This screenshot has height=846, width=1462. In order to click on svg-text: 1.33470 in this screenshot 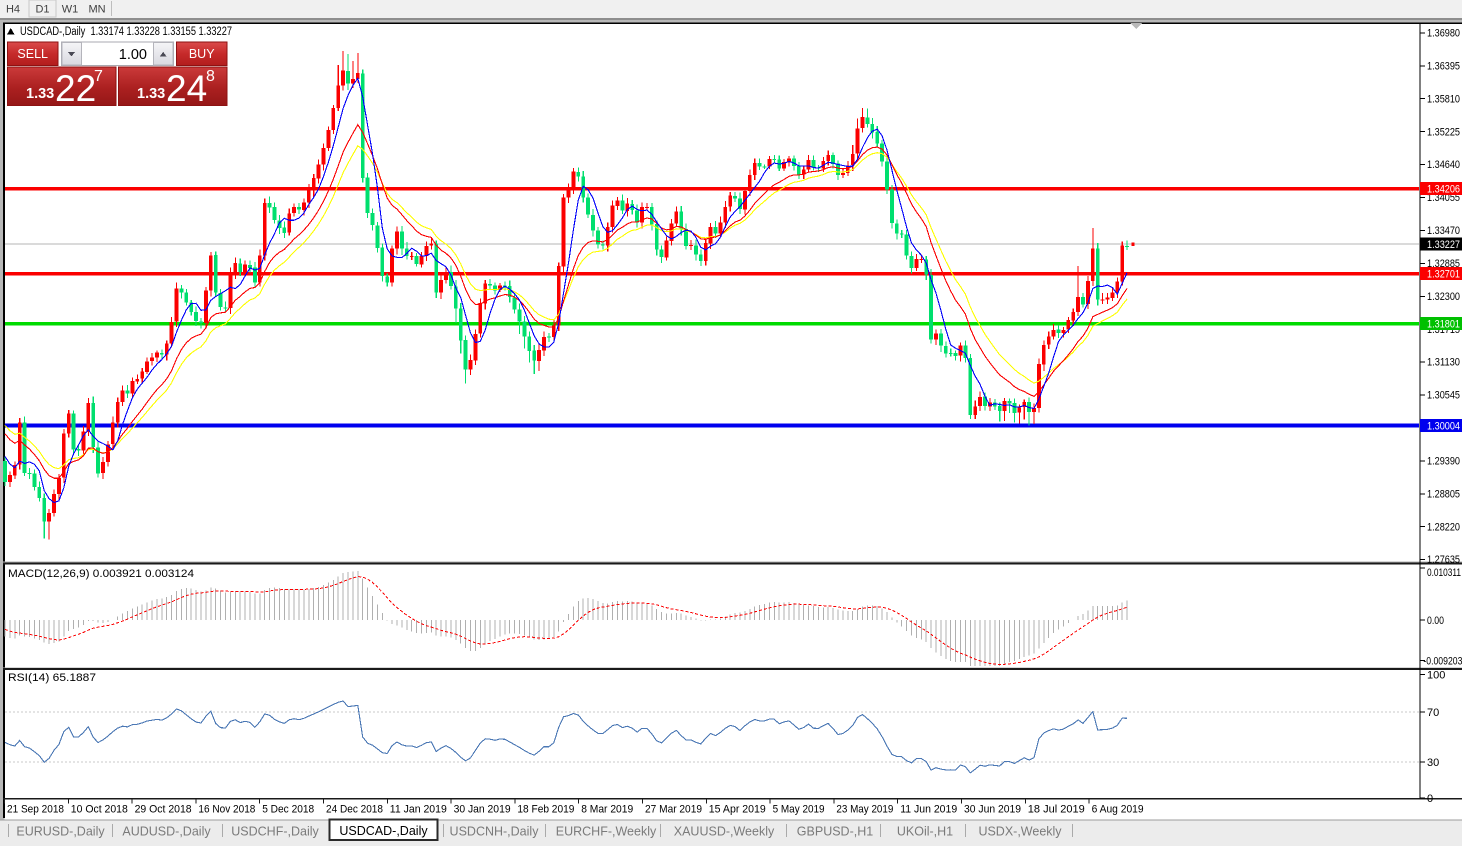, I will do `click(1443, 231)`.